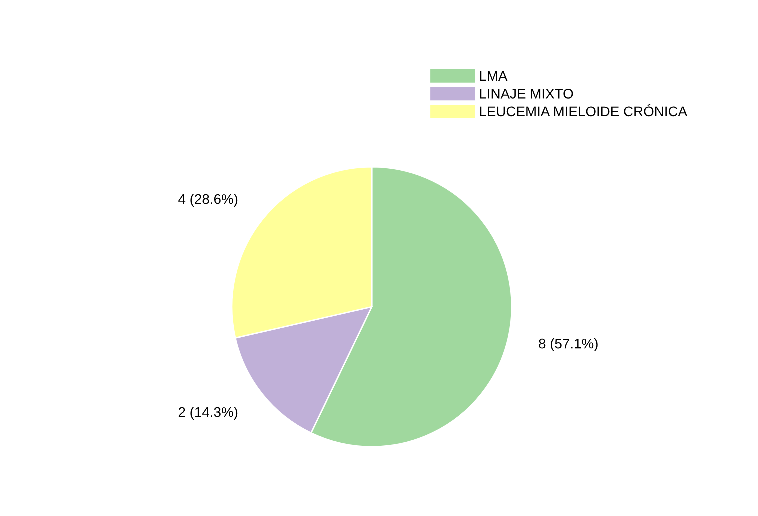  Describe the element at coordinates (568, 345) in the screenshot. I see `data-label: 8 (57.1%)` at that location.